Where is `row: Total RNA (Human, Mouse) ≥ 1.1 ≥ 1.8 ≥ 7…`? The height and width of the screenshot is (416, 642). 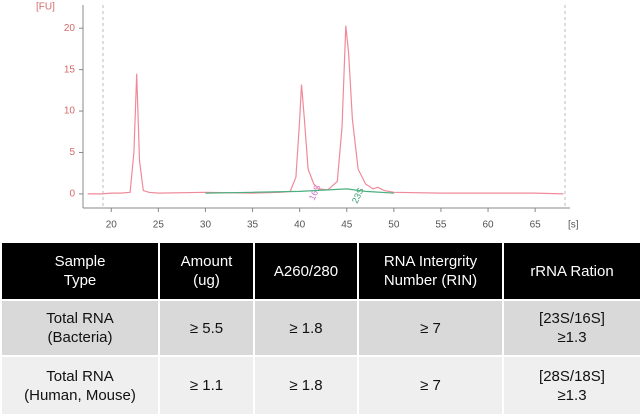 row: Total RNA (Human, Mouse) ≥ 1.1 ≥ 1.8 ≥ 7… is located at coordinates (321, 385).